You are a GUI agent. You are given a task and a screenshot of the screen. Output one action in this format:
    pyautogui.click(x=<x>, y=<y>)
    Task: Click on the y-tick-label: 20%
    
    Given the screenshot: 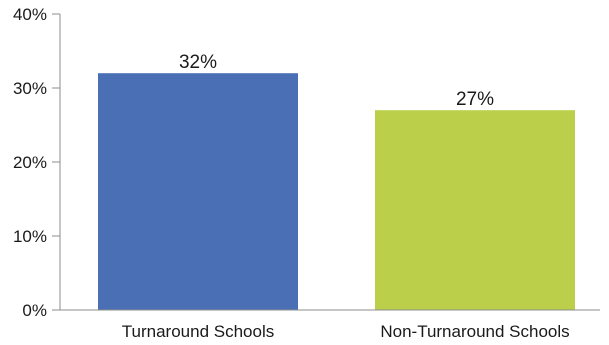 What is the action you would take?
    pyautogui.click(x=30, y=162)
    